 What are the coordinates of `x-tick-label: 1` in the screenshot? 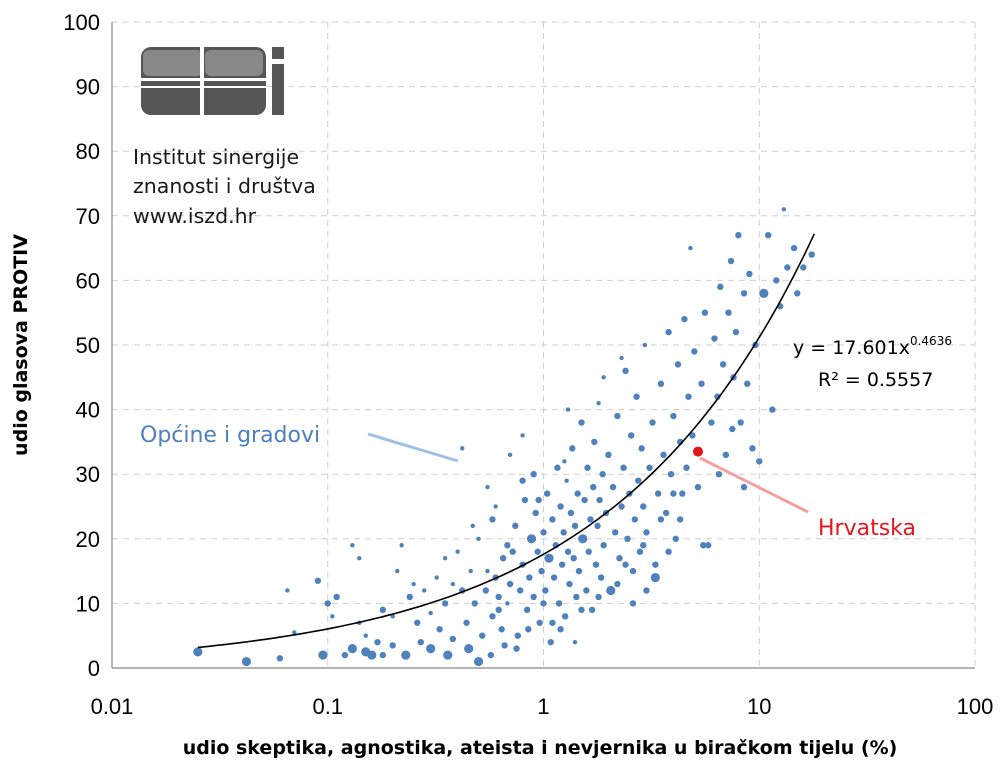 It's located at (543, 706).